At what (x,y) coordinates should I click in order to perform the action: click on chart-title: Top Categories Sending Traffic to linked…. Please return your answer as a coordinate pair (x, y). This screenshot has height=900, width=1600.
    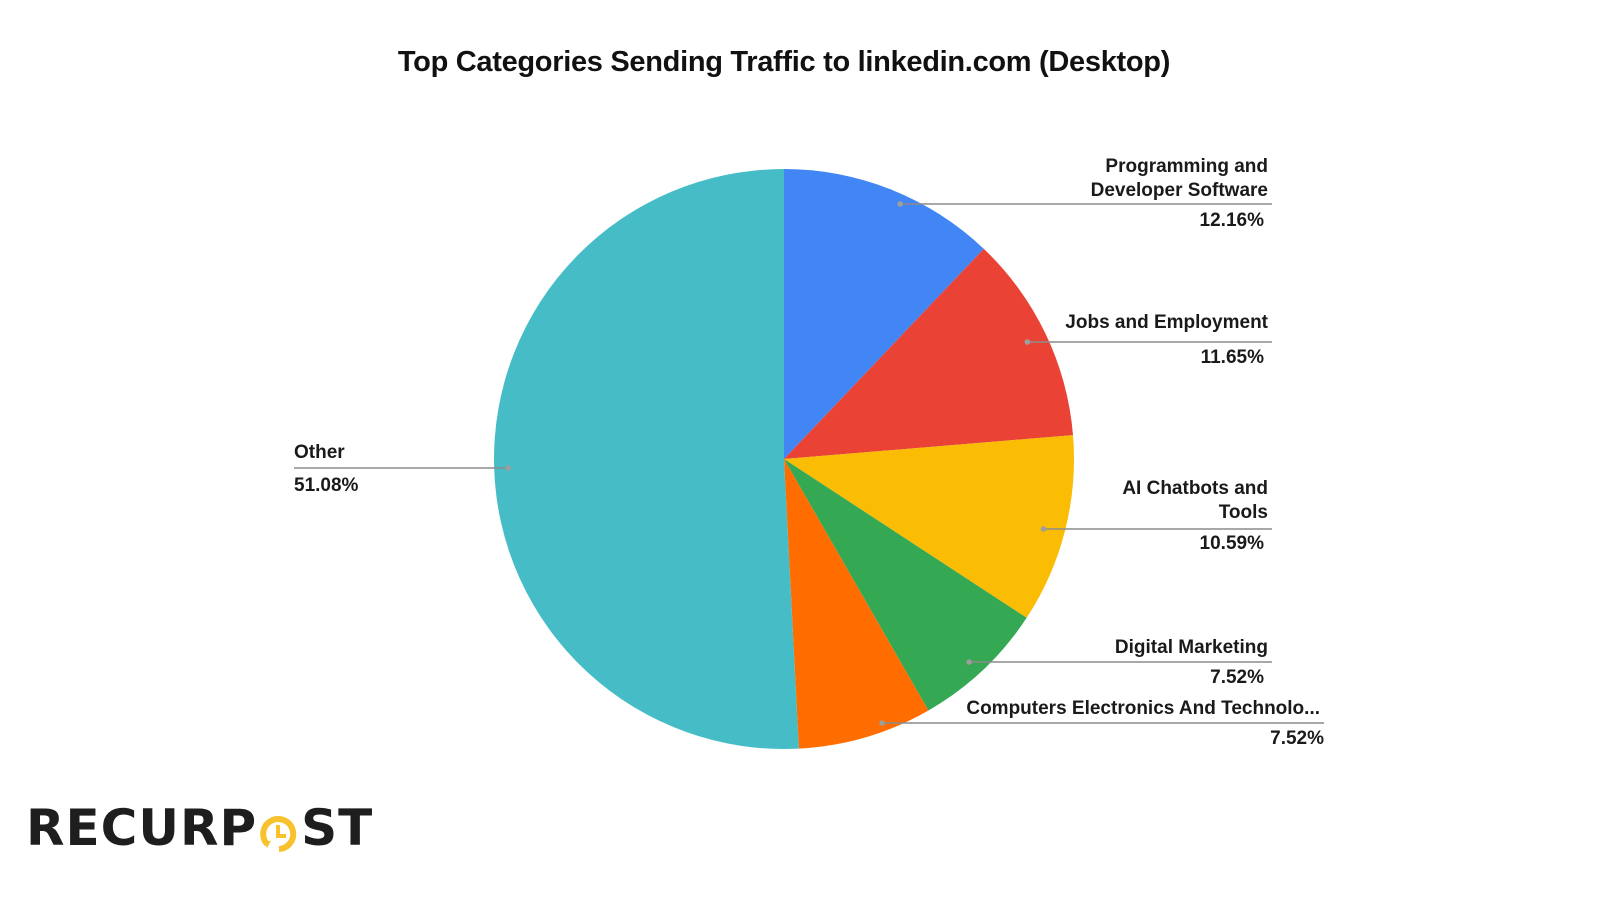
    Looking at the image, I should click on (784, 62).